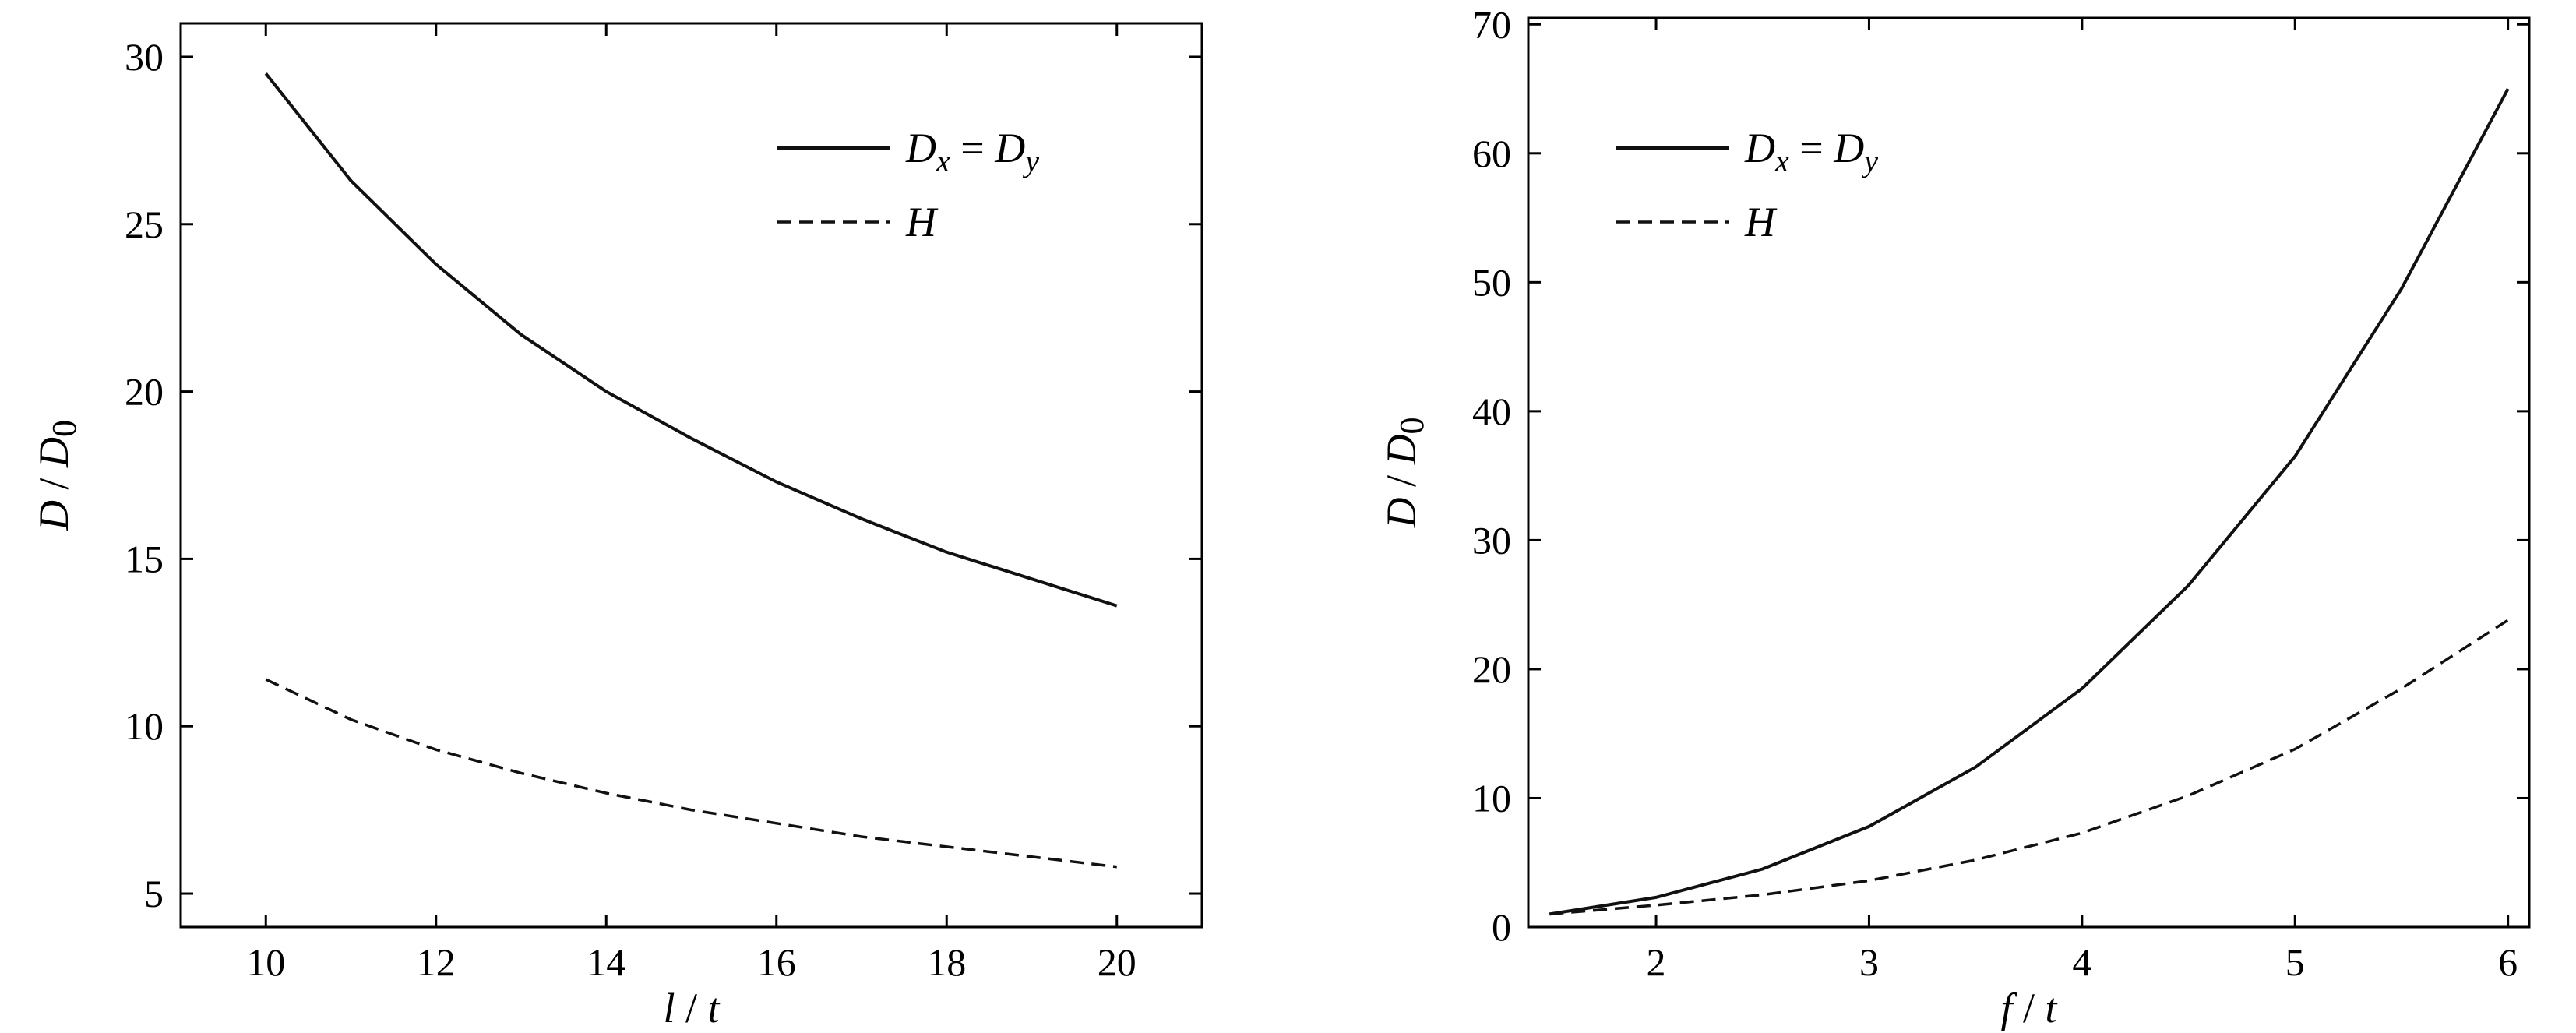 This screenshot has width=2576, height=1033. What do you see at coordinates (776, 962) in the screenshot?
I see `x-tick-label: 16` at bounding box center [776, 962].